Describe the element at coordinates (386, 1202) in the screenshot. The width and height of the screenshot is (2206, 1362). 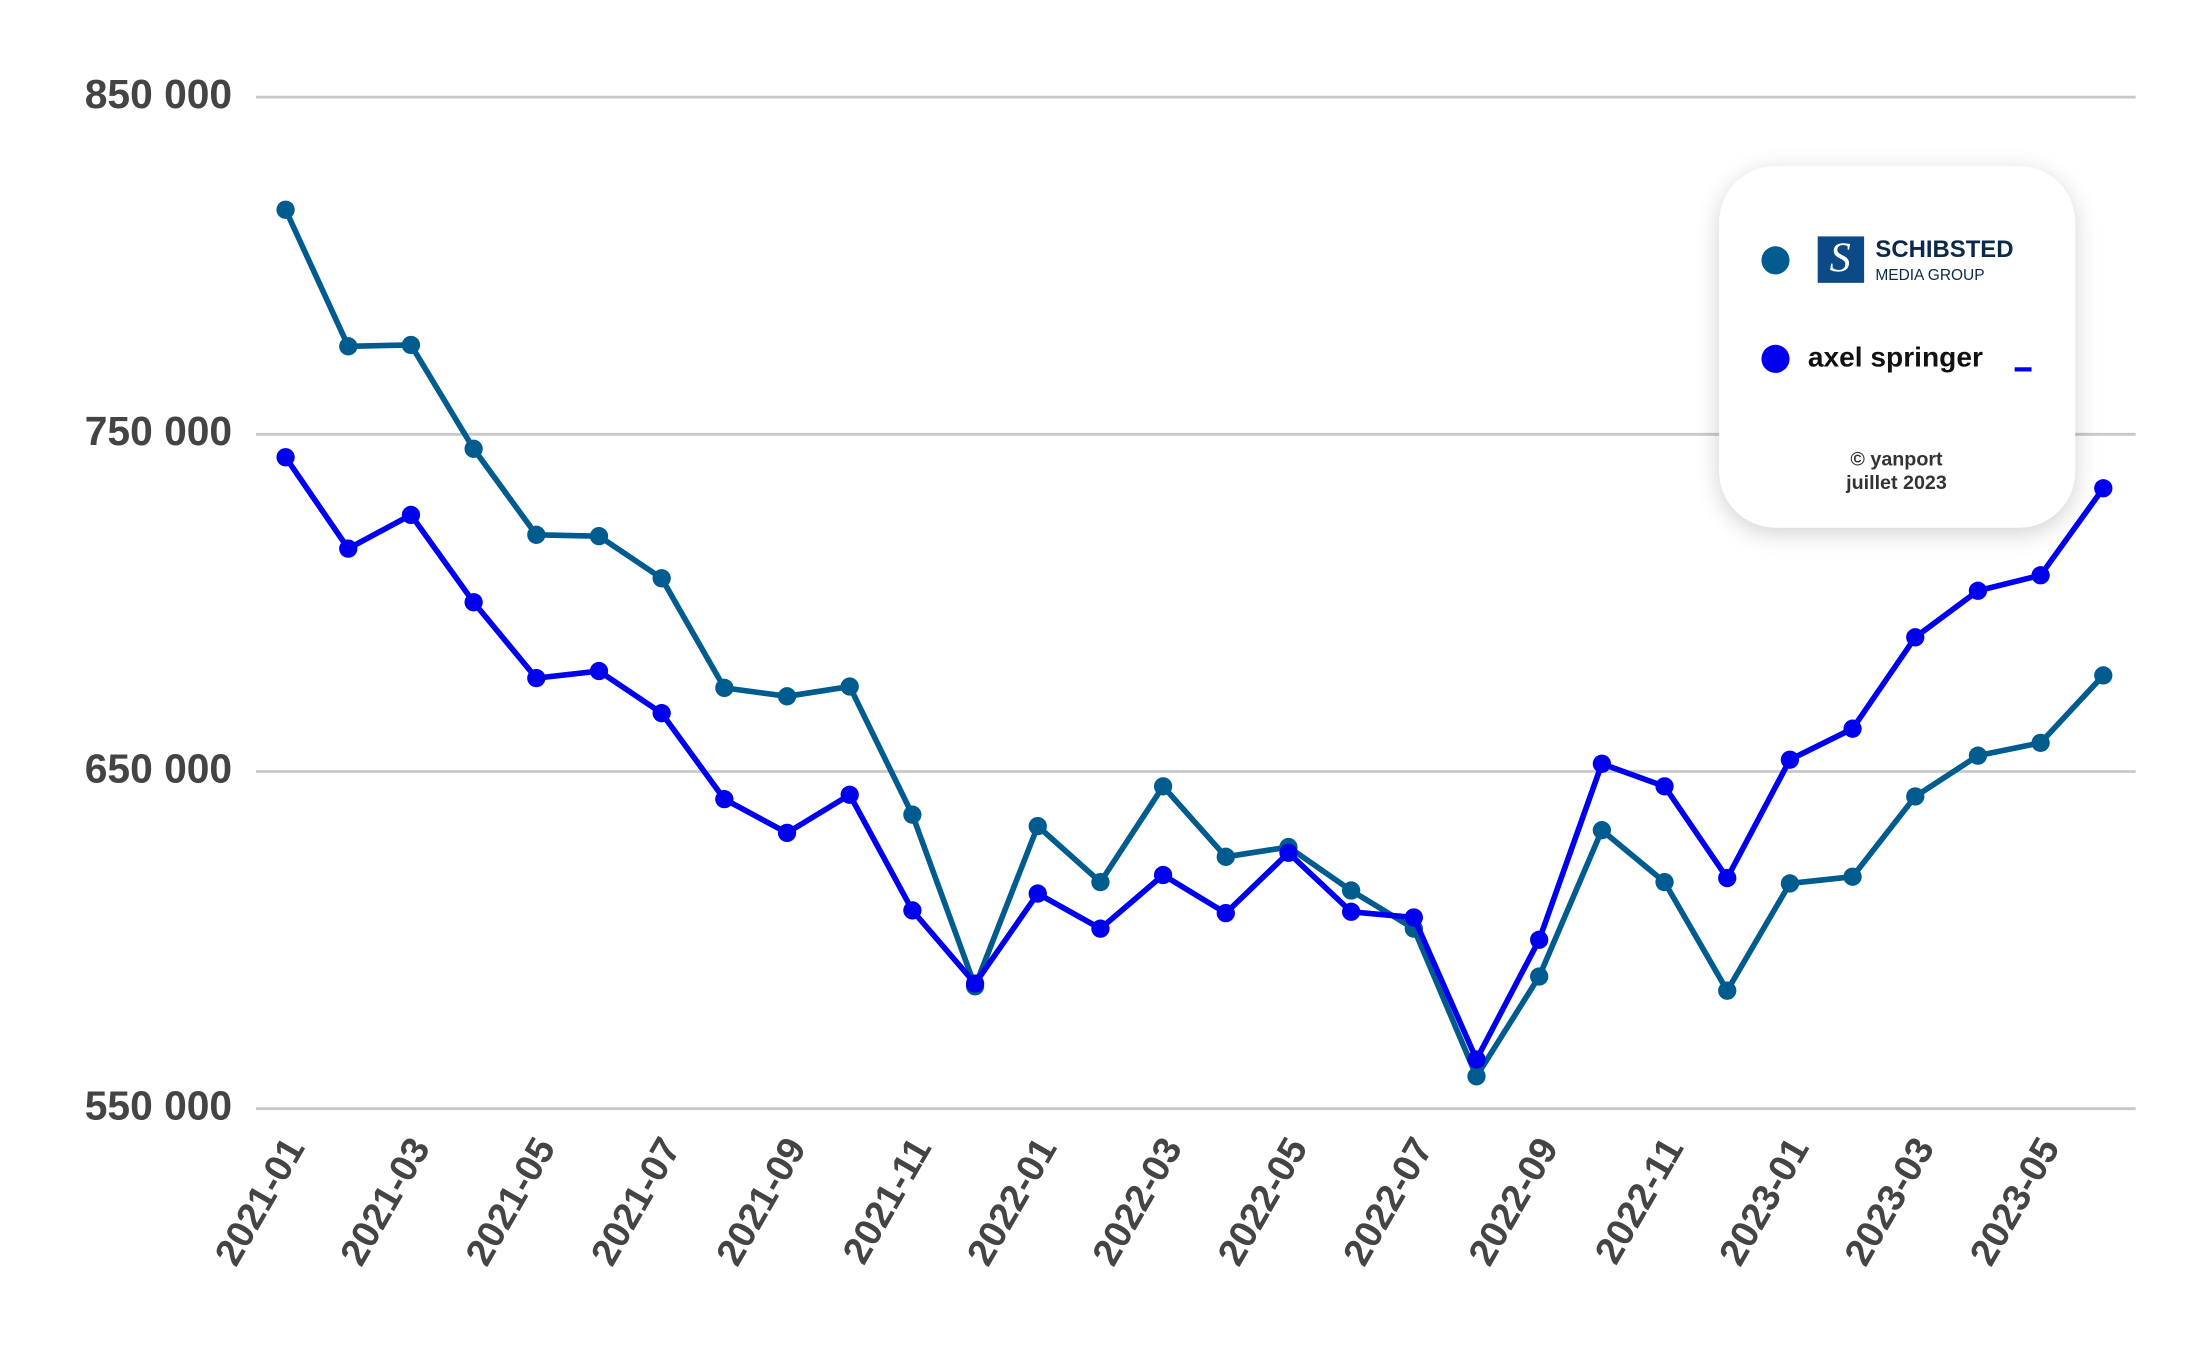
I see `x-tick-label: 2021-03` at that location.